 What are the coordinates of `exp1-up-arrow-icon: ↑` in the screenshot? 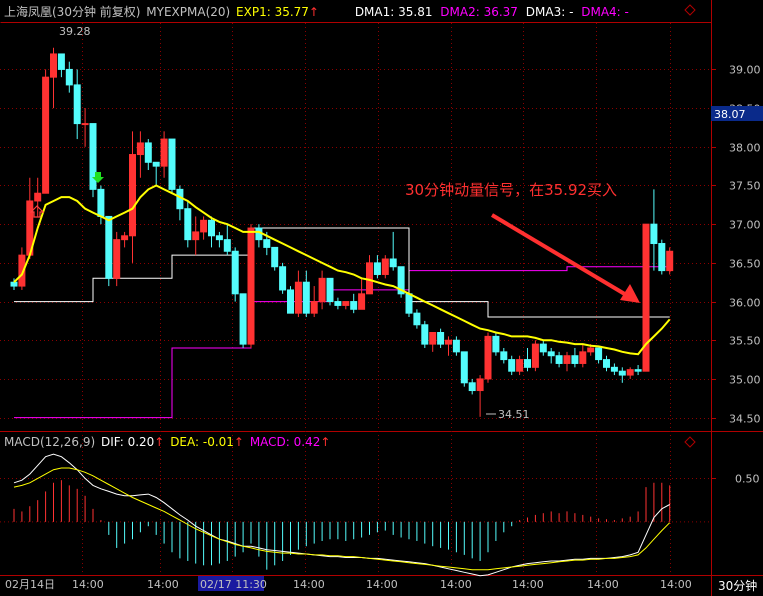 It's located at (313, 12).